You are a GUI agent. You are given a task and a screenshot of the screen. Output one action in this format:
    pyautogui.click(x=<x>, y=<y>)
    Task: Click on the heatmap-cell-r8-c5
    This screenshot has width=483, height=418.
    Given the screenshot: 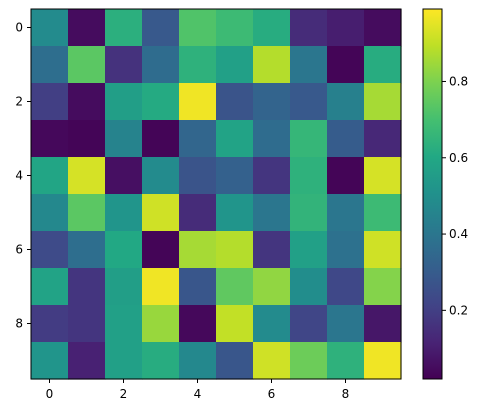 What is the action you would take?
    pyautogui.click(x=235, y=324)
    